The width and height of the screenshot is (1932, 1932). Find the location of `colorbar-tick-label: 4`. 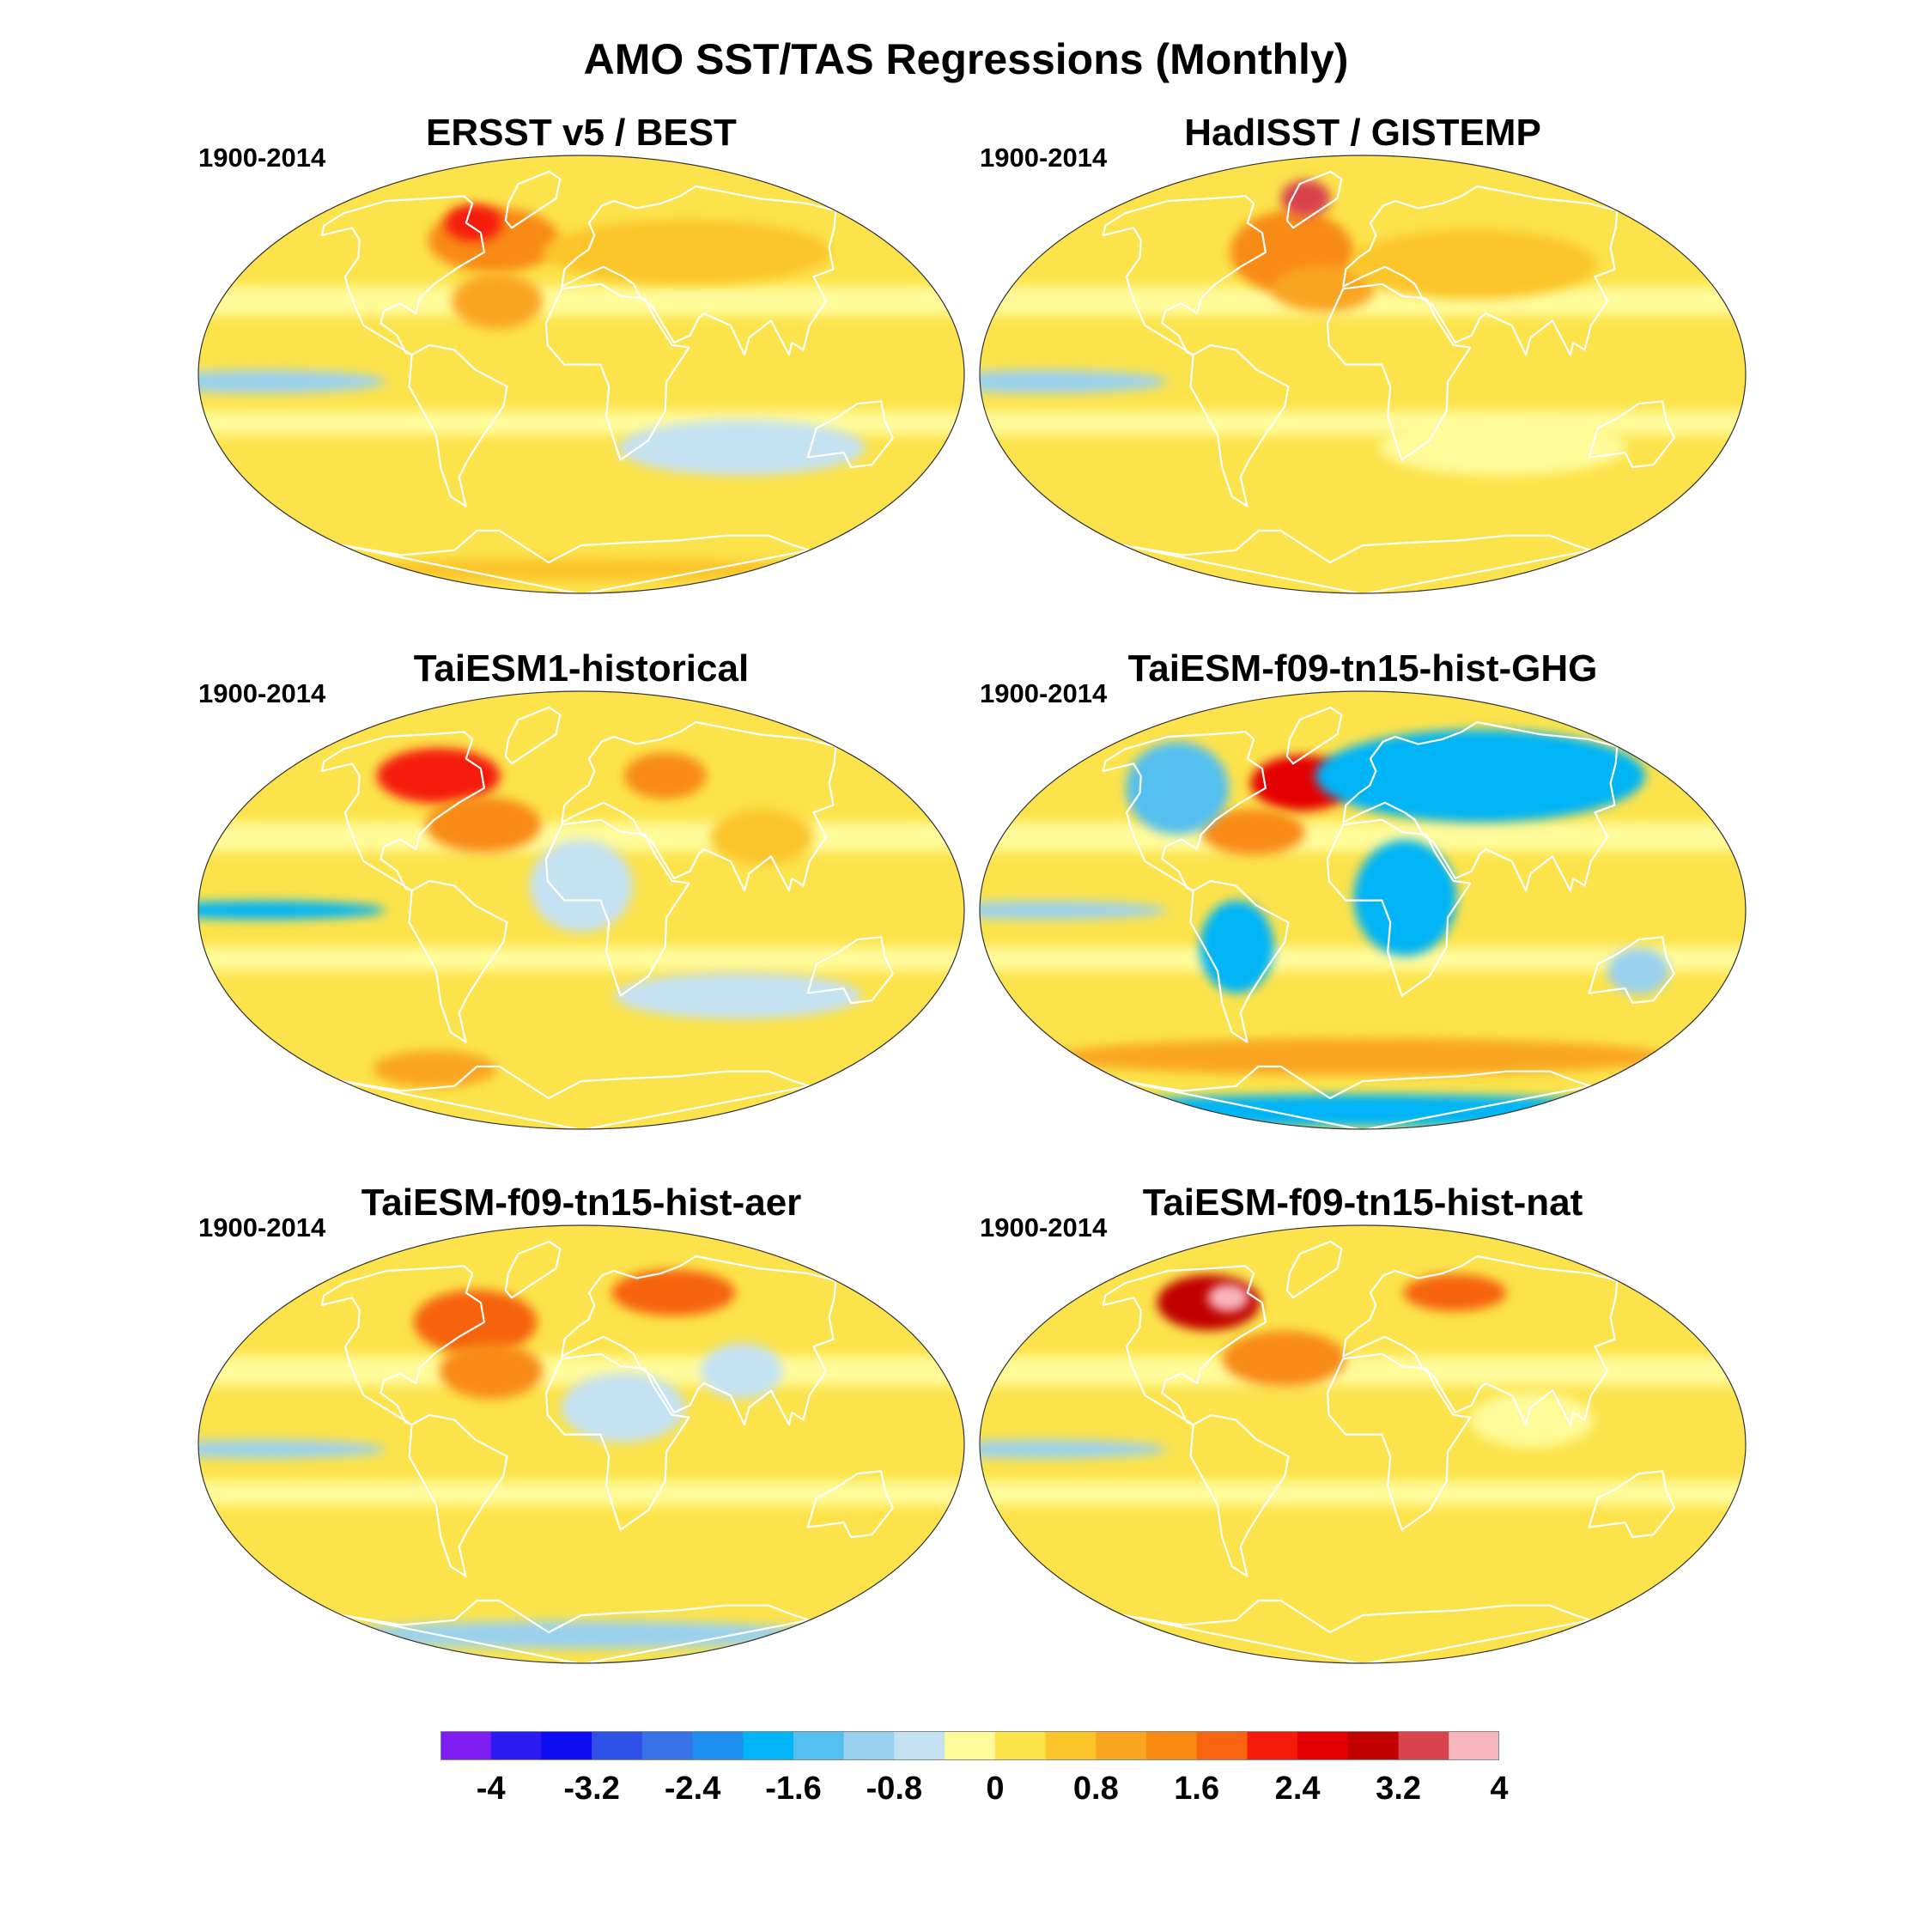

colorbar-tick-label: 4 is located at coordinates (1499, 1789).